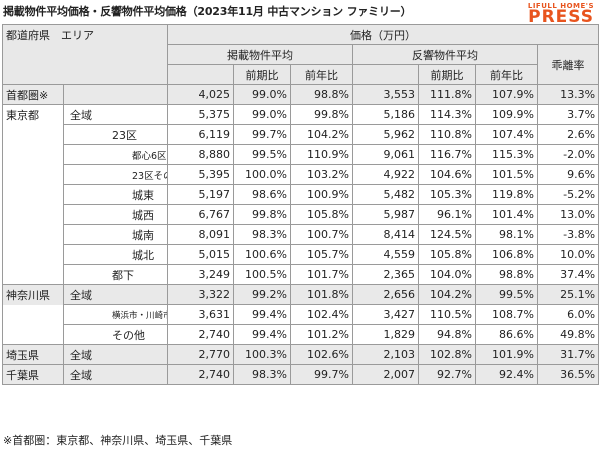 Image resolution: width=600 pixels, height=450 pixels. Describe the element at coordinates (262, 294) in the screenshot. I see `cell-listed-prev-month: 99.2%` at that location.